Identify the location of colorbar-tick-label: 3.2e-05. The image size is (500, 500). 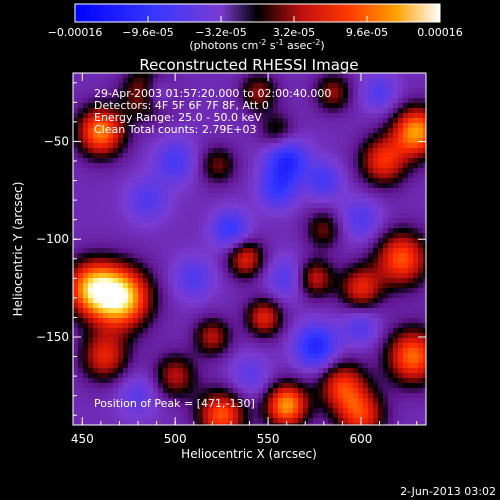
(294, 32).